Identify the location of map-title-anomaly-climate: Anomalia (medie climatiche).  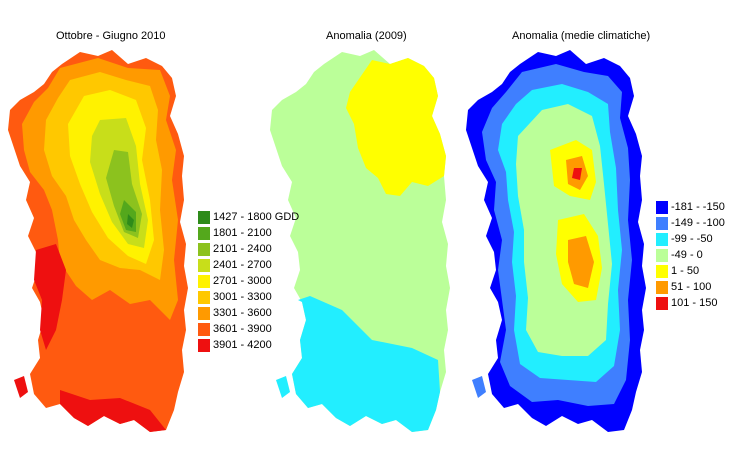
(581, 36).